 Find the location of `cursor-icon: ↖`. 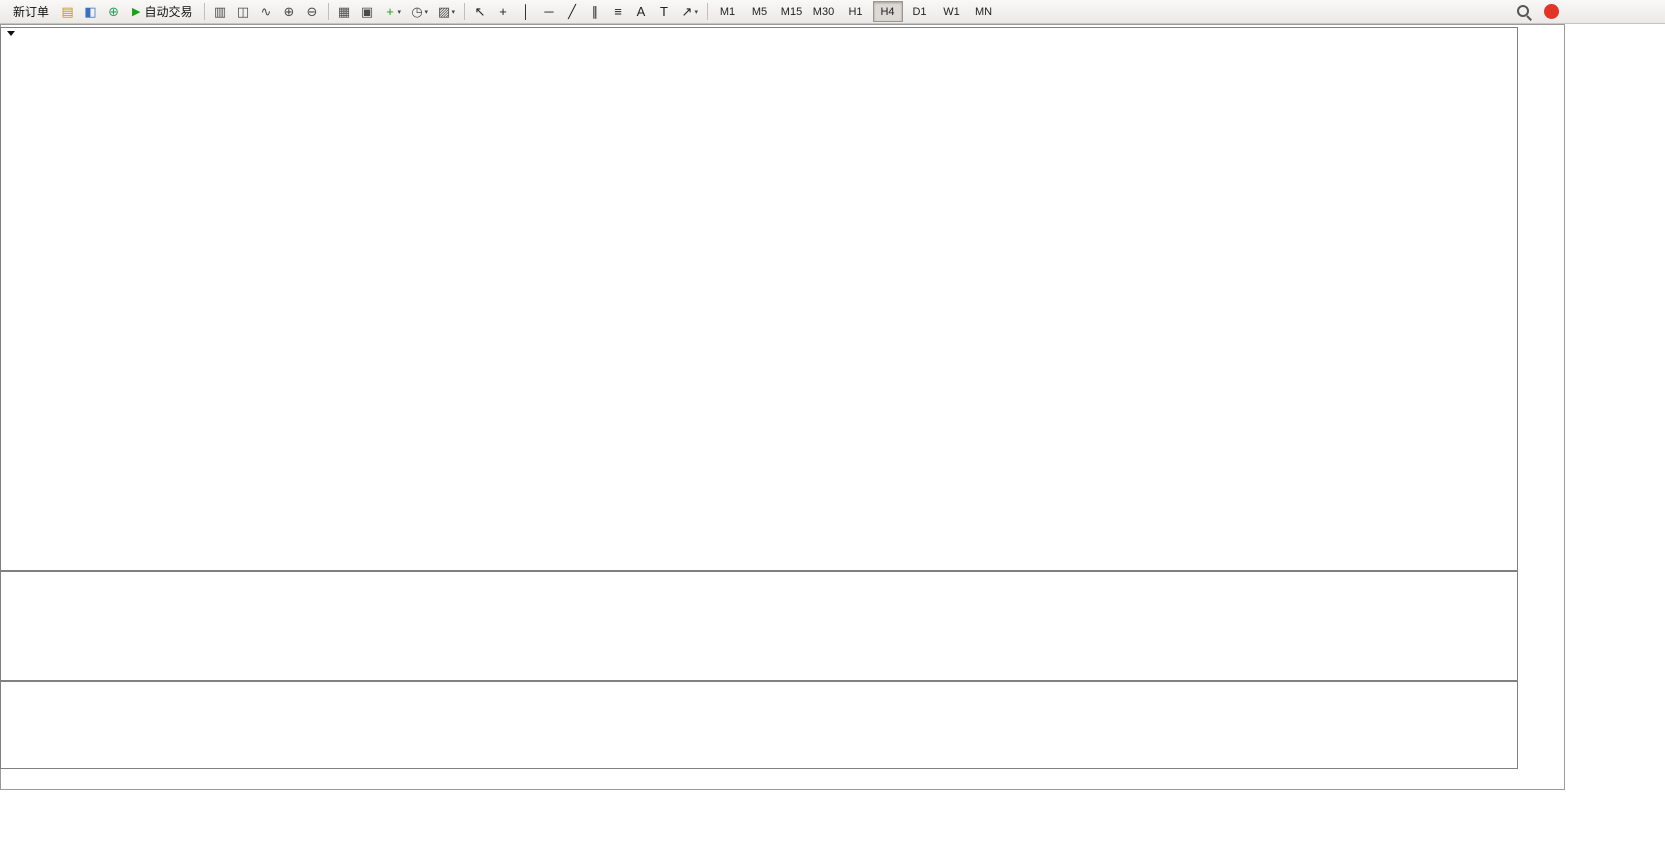

cursor-icon: ↖ is located at coordinates (480, 11).